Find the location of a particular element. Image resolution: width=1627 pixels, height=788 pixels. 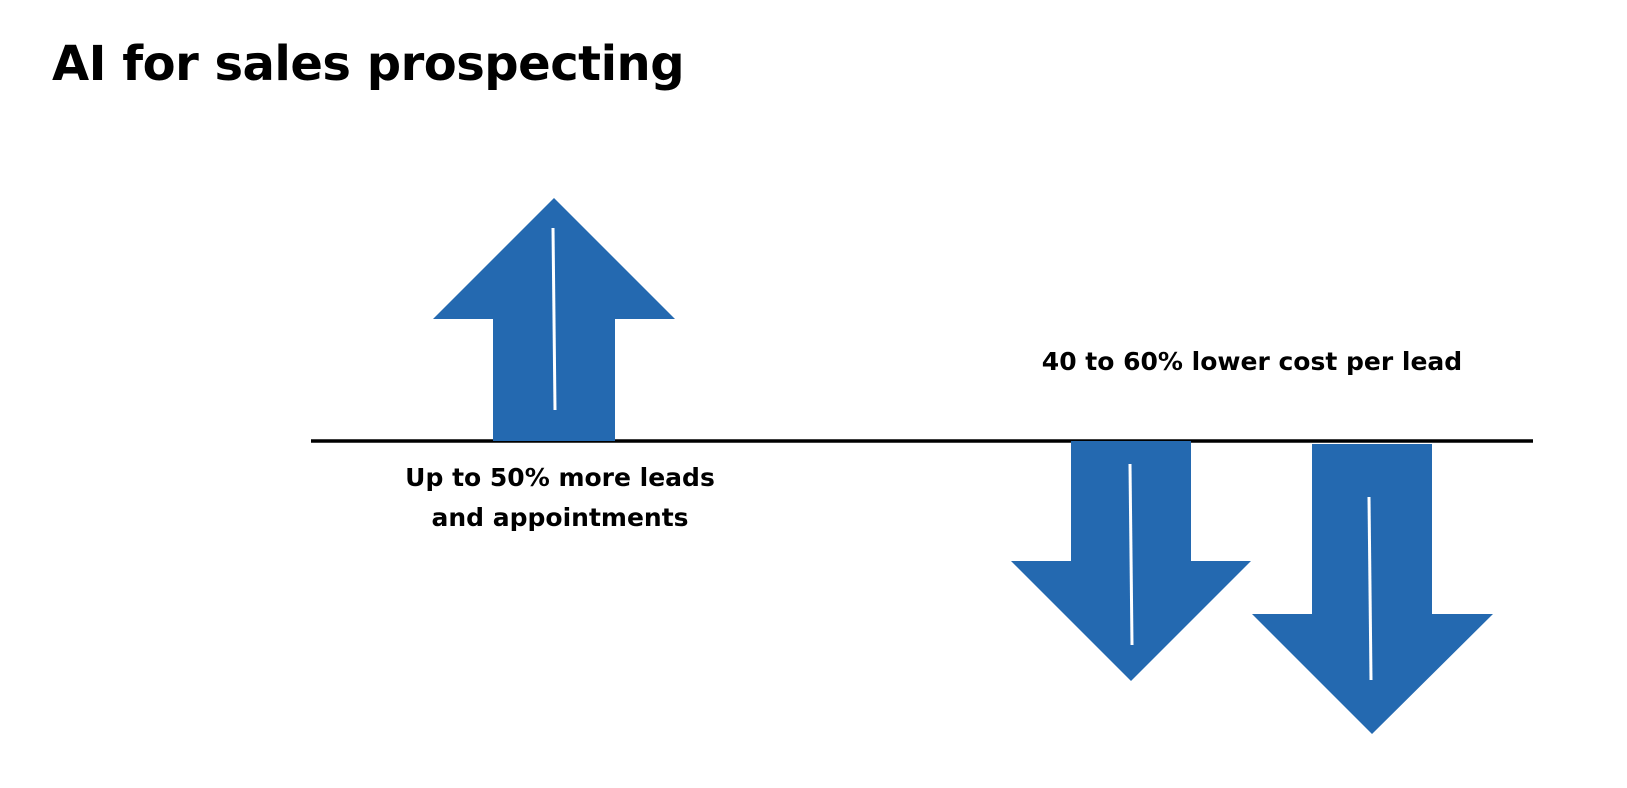

up-metric-label: Up to 50% more leads and appointments is located at coordinates (560, 498).